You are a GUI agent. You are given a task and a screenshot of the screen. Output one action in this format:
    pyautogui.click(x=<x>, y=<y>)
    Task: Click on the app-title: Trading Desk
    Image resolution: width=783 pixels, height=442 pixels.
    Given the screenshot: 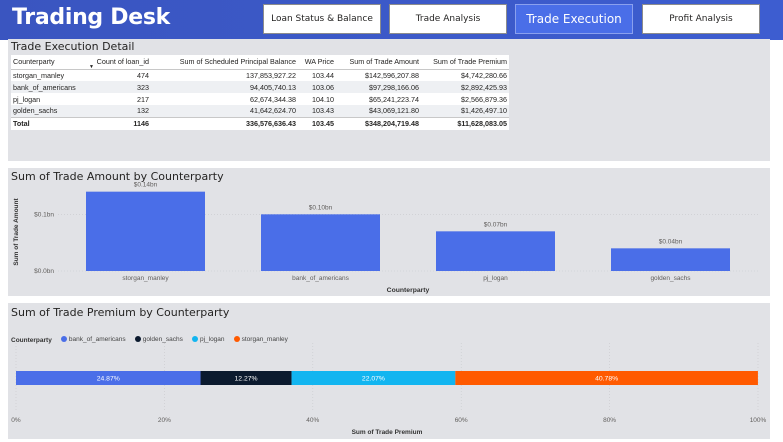 What is the action you would take?
    pyautogui.click(x=91, y=17)
    